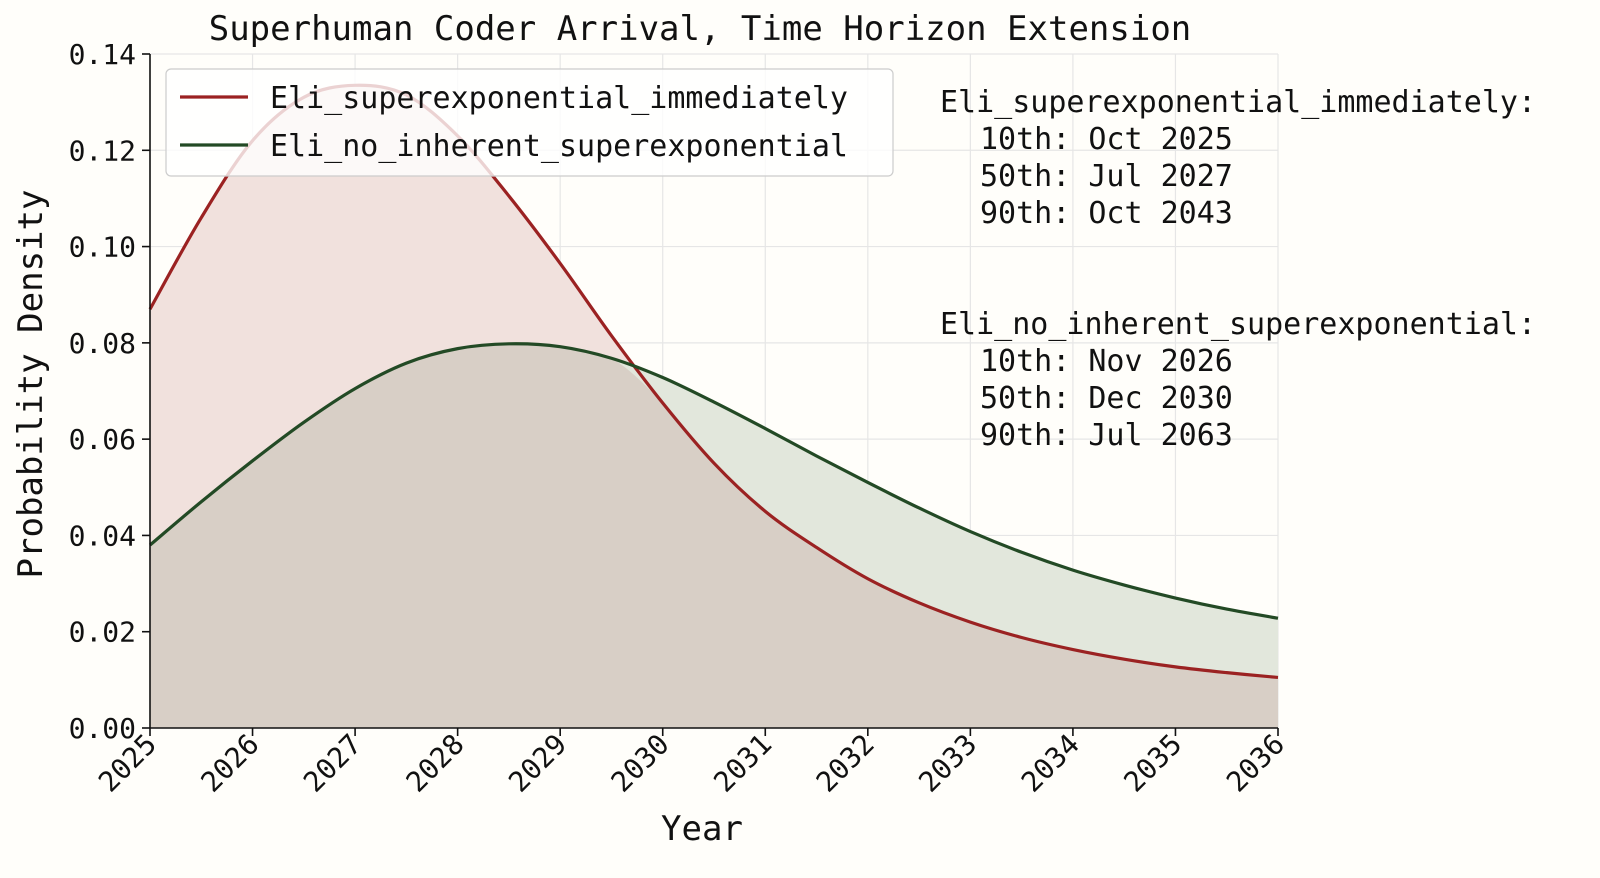 This screenshot has width=1600, height=878. What do you see at coordinates (102, 728) in the screenshot?
I see `y-tick-label: 0.00` at bounding box center [102, 728].